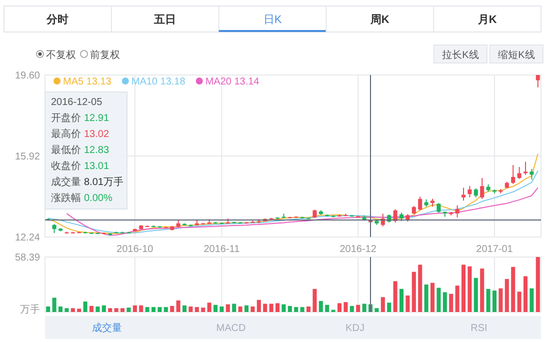 This screenshot has height=342, width=550. Describe the element at coordinates (222, 249) in the screenshot. I see `x-tick-label: 2016-11` at that location.